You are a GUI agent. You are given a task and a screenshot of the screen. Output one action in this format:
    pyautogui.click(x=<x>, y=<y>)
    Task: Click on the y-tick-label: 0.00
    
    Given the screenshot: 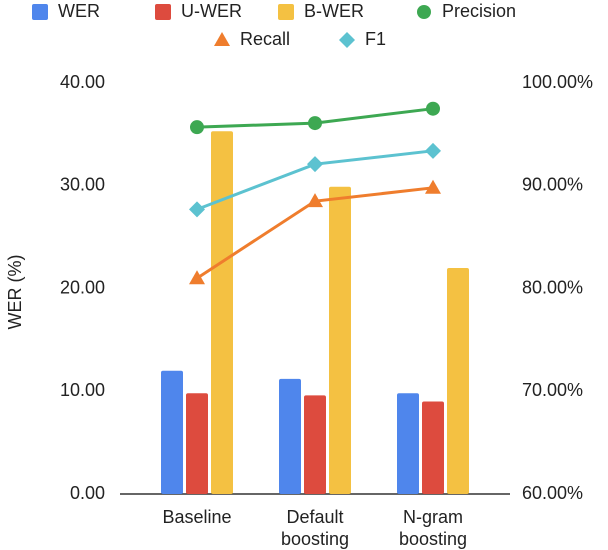 What is the action you would take?
    pyautogui.click(x=87, y=493)
    